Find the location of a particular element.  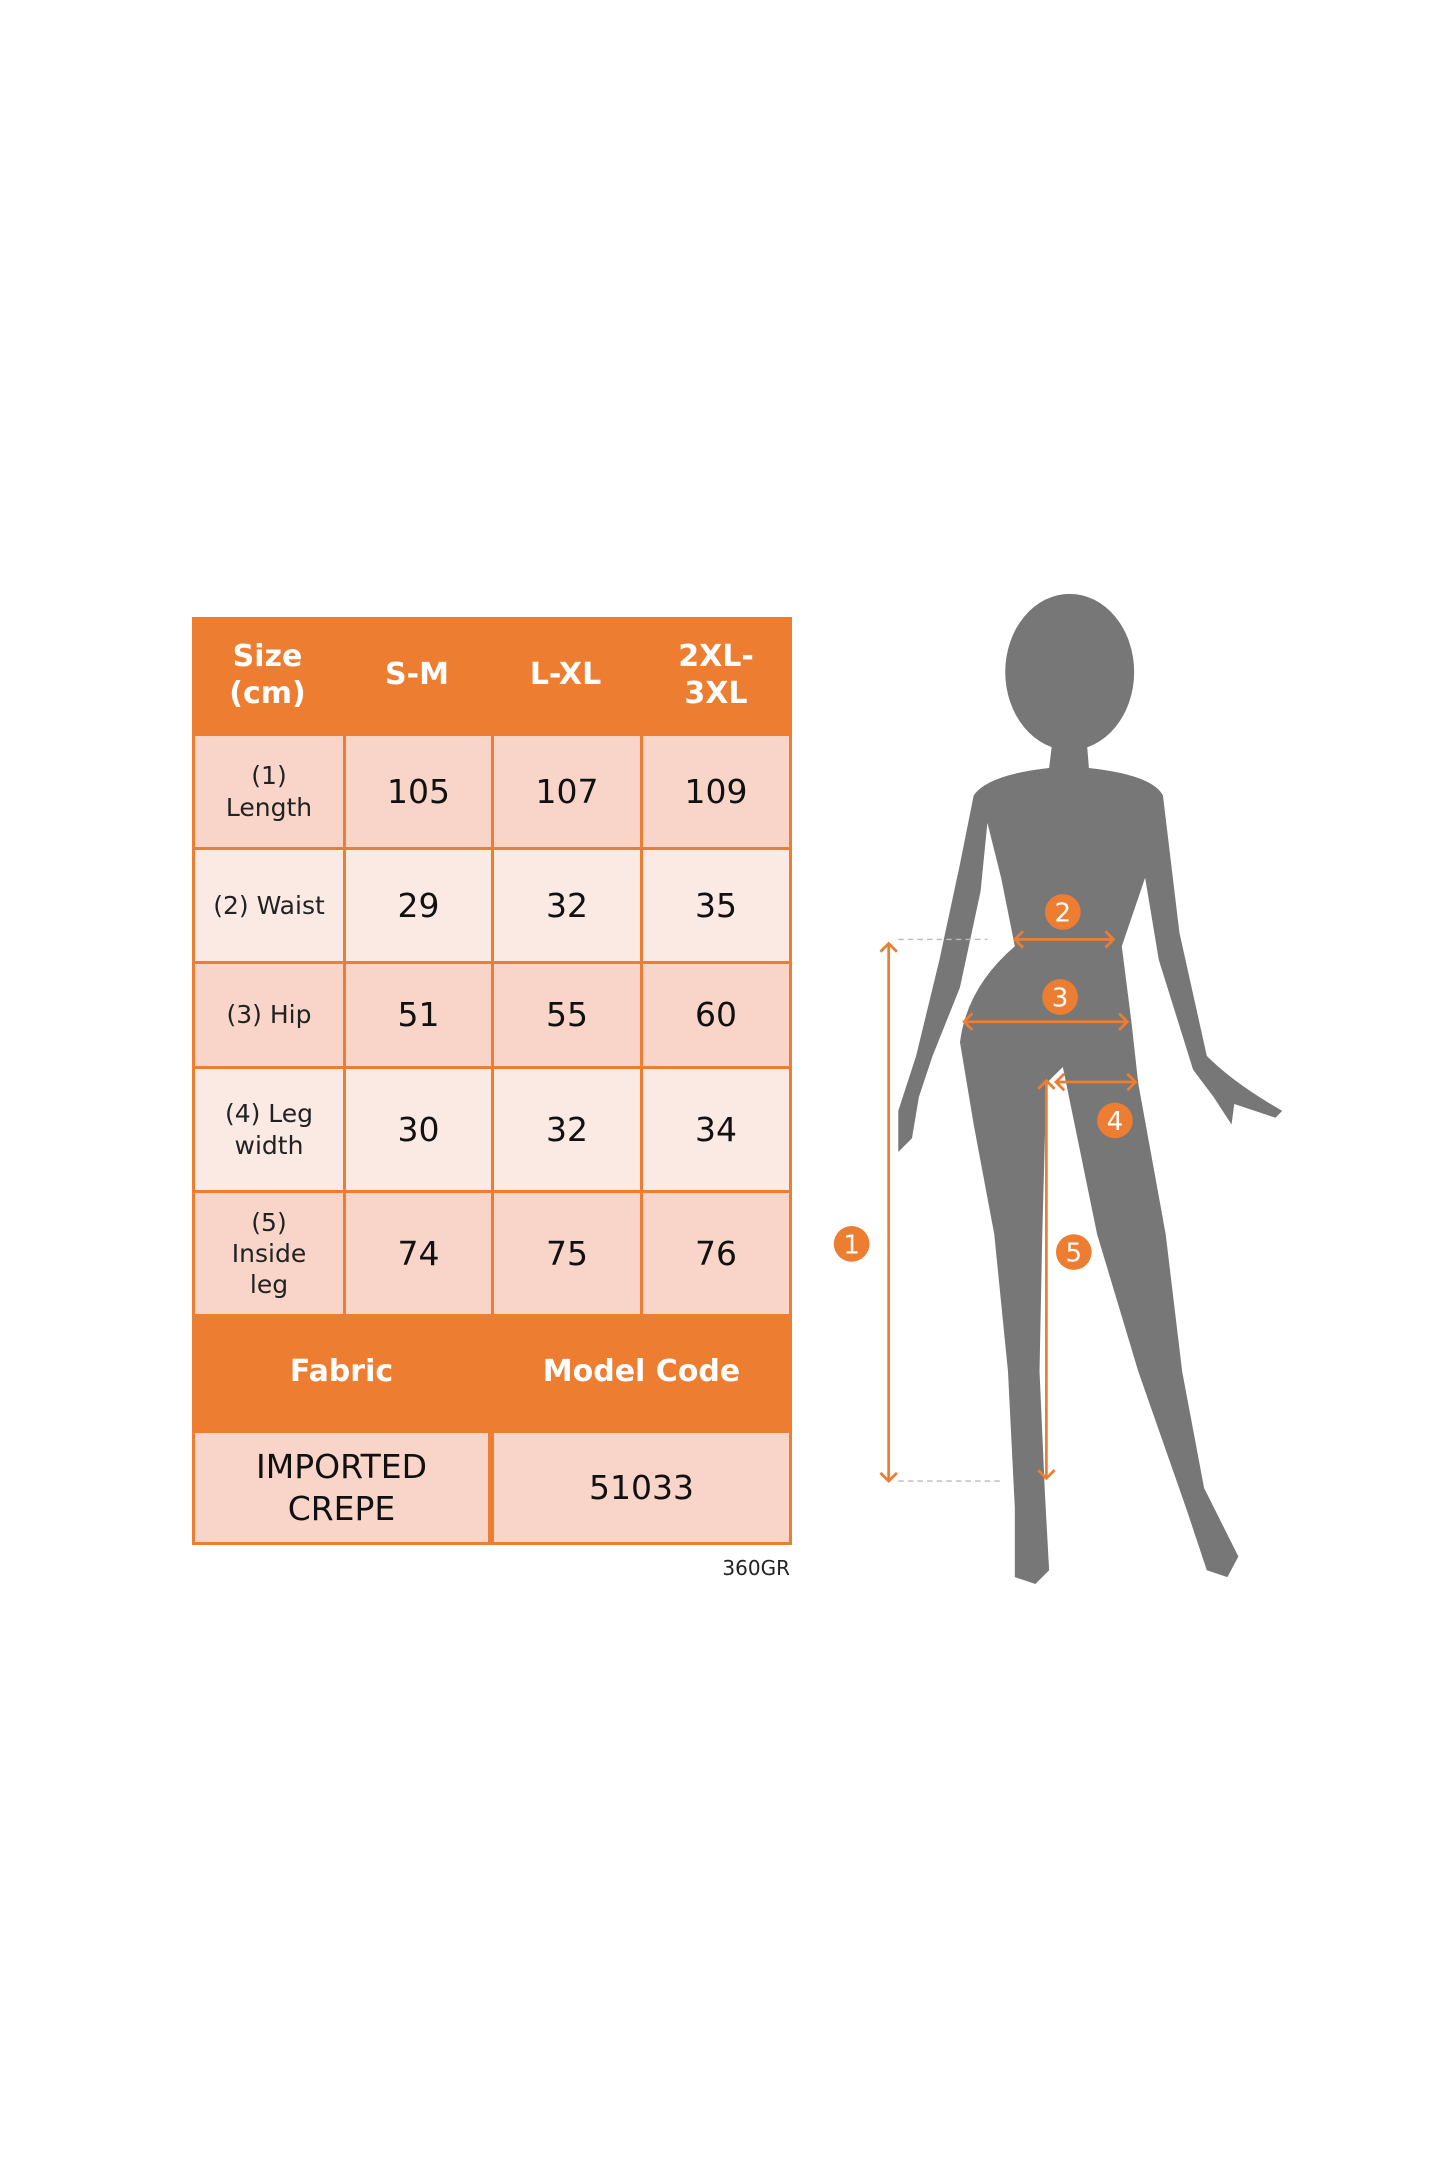

size-value-cell: 55 is located at coordinates (567, 1015).